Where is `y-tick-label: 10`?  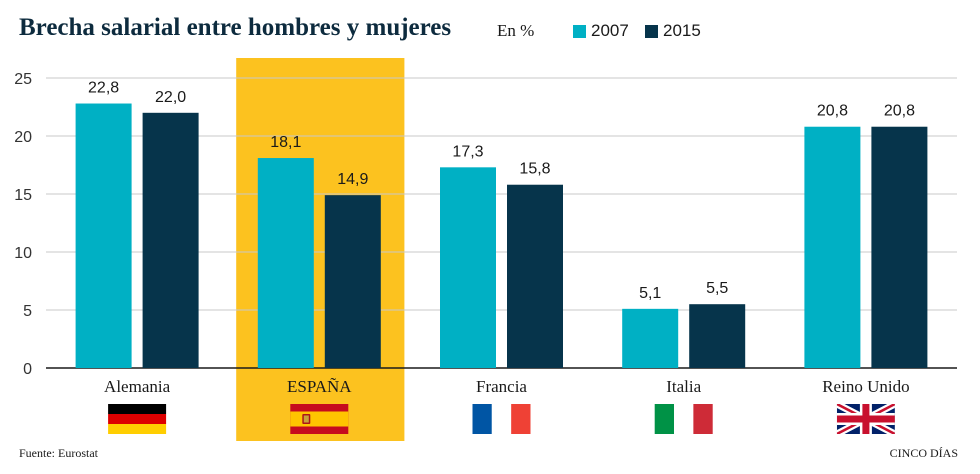
y-tick-label: 10 is located at coordinates (23, 253).